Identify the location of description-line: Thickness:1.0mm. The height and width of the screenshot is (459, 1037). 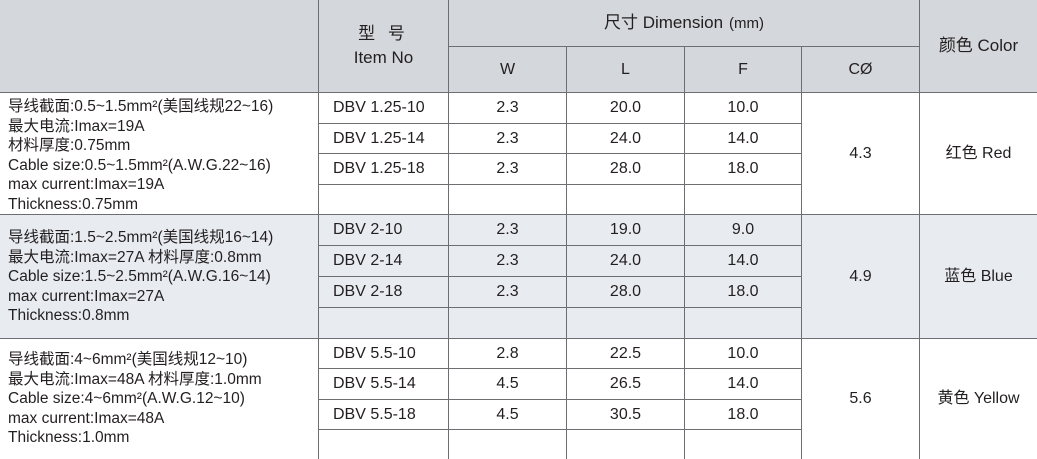
(69, 437).